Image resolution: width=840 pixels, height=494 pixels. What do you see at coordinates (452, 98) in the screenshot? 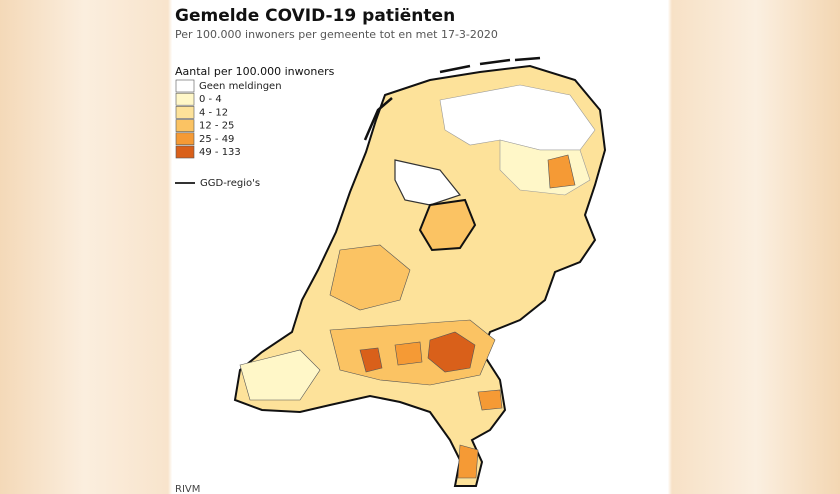
I see `wadden-islands` at bounding box center [452, 98].